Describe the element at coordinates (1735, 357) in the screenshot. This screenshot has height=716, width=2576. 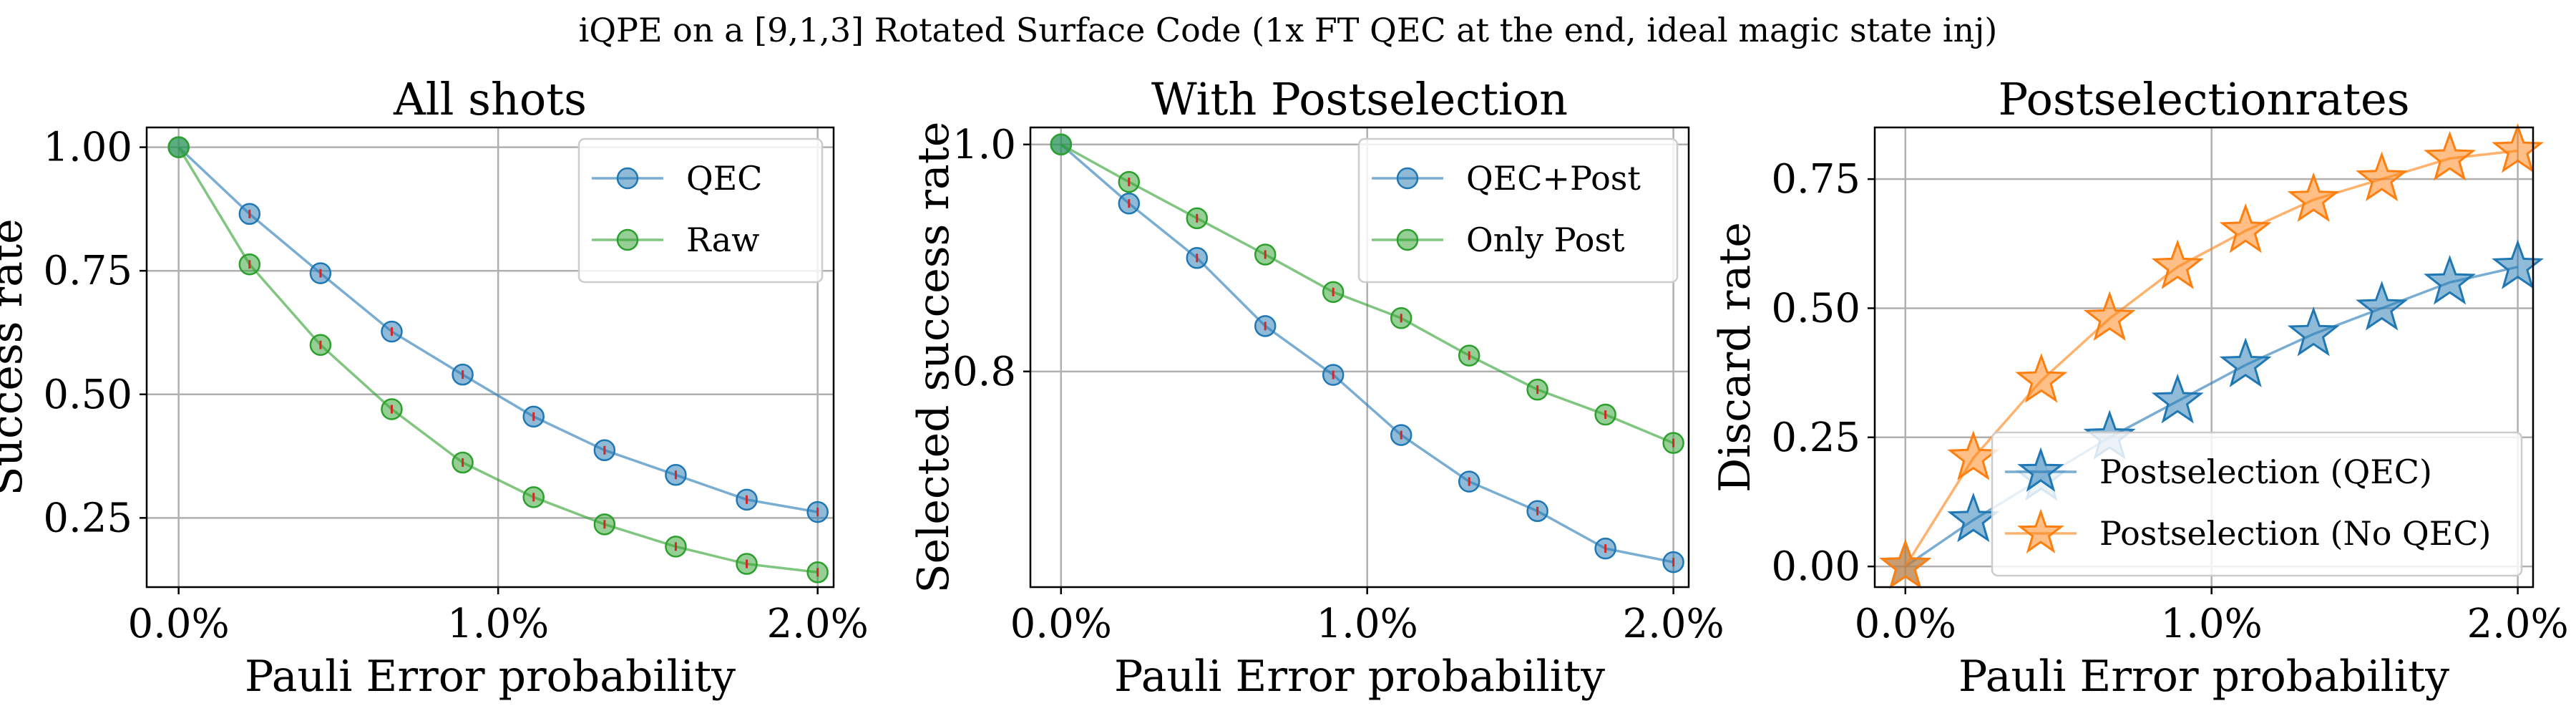
I see `y-axis-label: Discard rate` at that location.